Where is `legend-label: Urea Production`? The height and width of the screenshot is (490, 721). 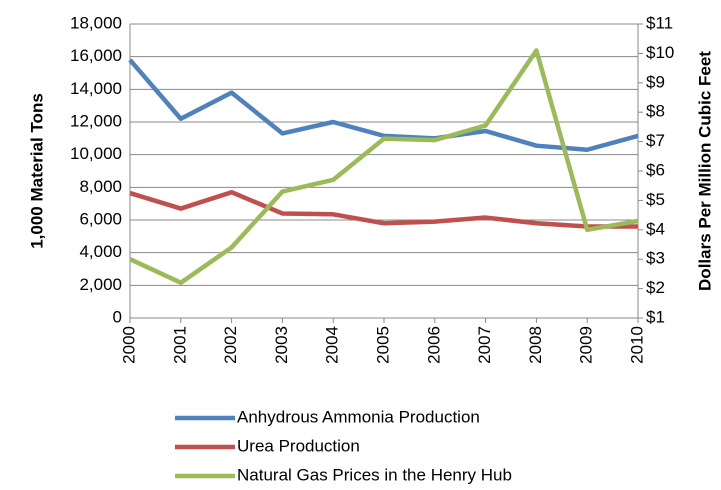 legend-label: Urea Production is located at coordinates (298, 445).